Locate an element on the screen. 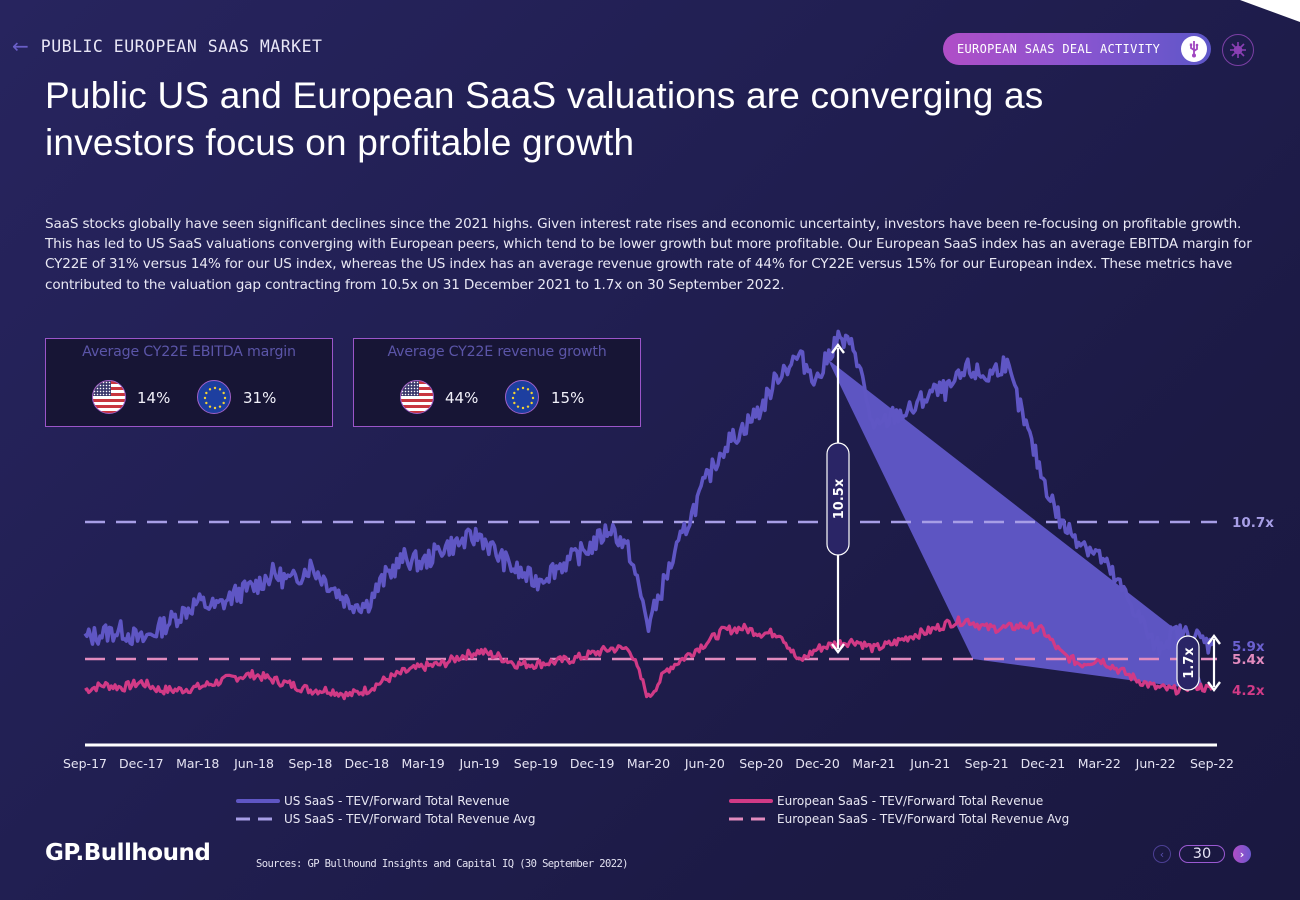 This screenshot has width=1300, height=900. legend-swatch-dashed is located at coordinates (751, 819).